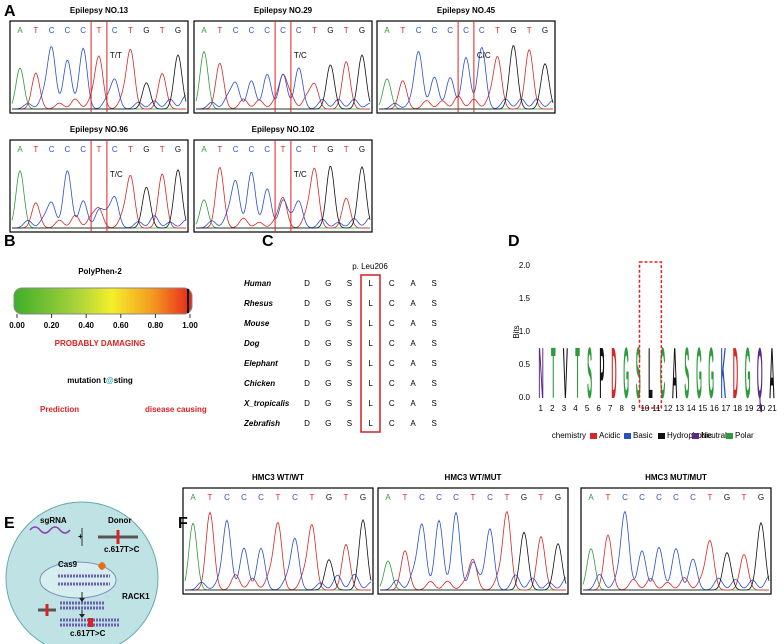 Image resolution: width=784 pixels, height=644 pixels. I want to click on logo-letter: T, so click(553, 373).